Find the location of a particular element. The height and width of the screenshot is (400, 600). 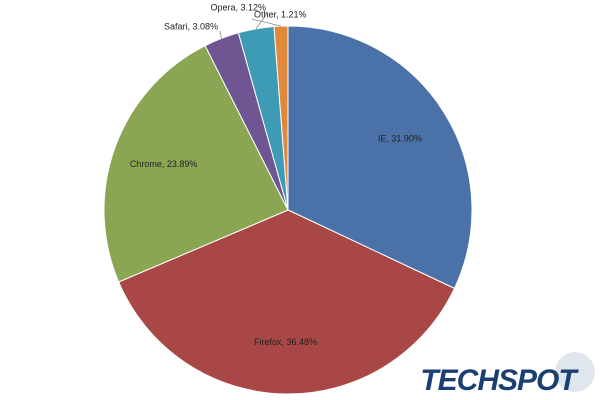

data-label: Chrome, 23.89% is located at coordinates (164, 164).